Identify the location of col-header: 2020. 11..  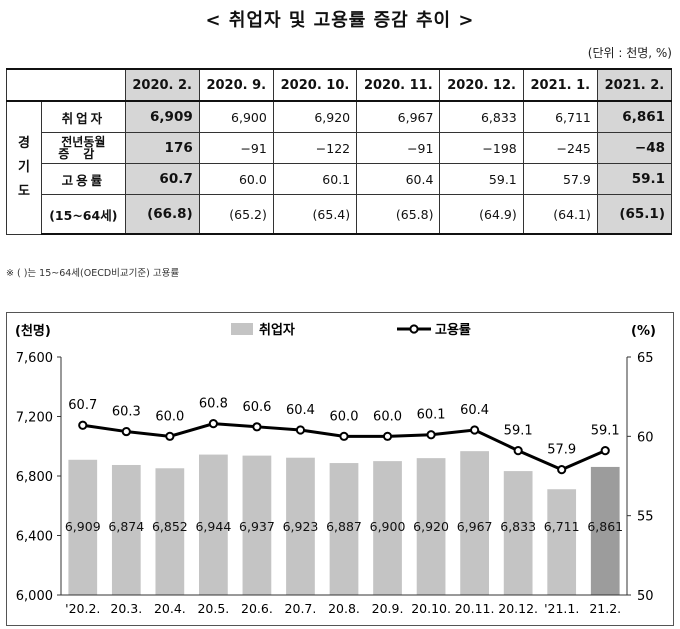
(398, 85).